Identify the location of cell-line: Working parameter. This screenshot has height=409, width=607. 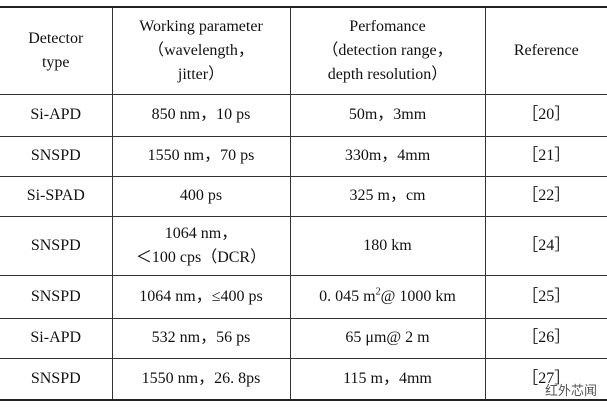
(201, 26).